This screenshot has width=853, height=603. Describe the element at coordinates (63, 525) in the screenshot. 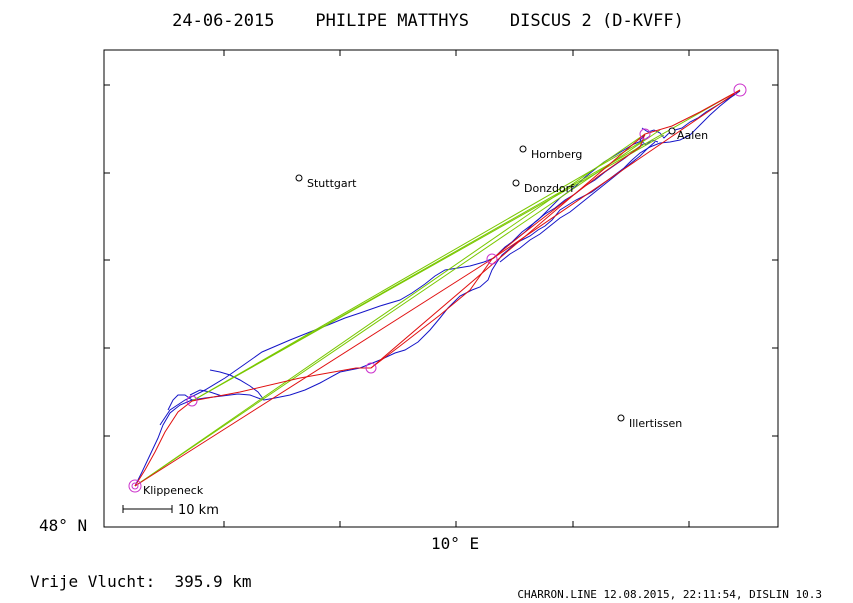

I see `latitude-axis-label: 48° N` at that location.